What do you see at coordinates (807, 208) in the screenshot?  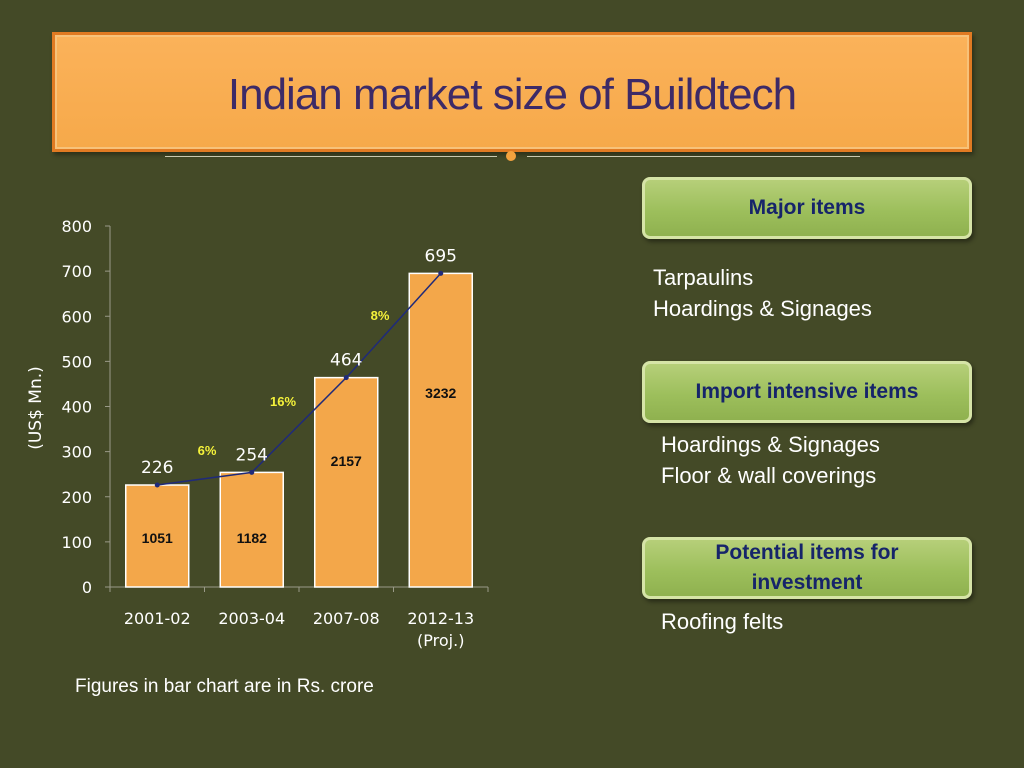 I see `panel-heading-major-items: Major items` at bounding box center [807, 208].